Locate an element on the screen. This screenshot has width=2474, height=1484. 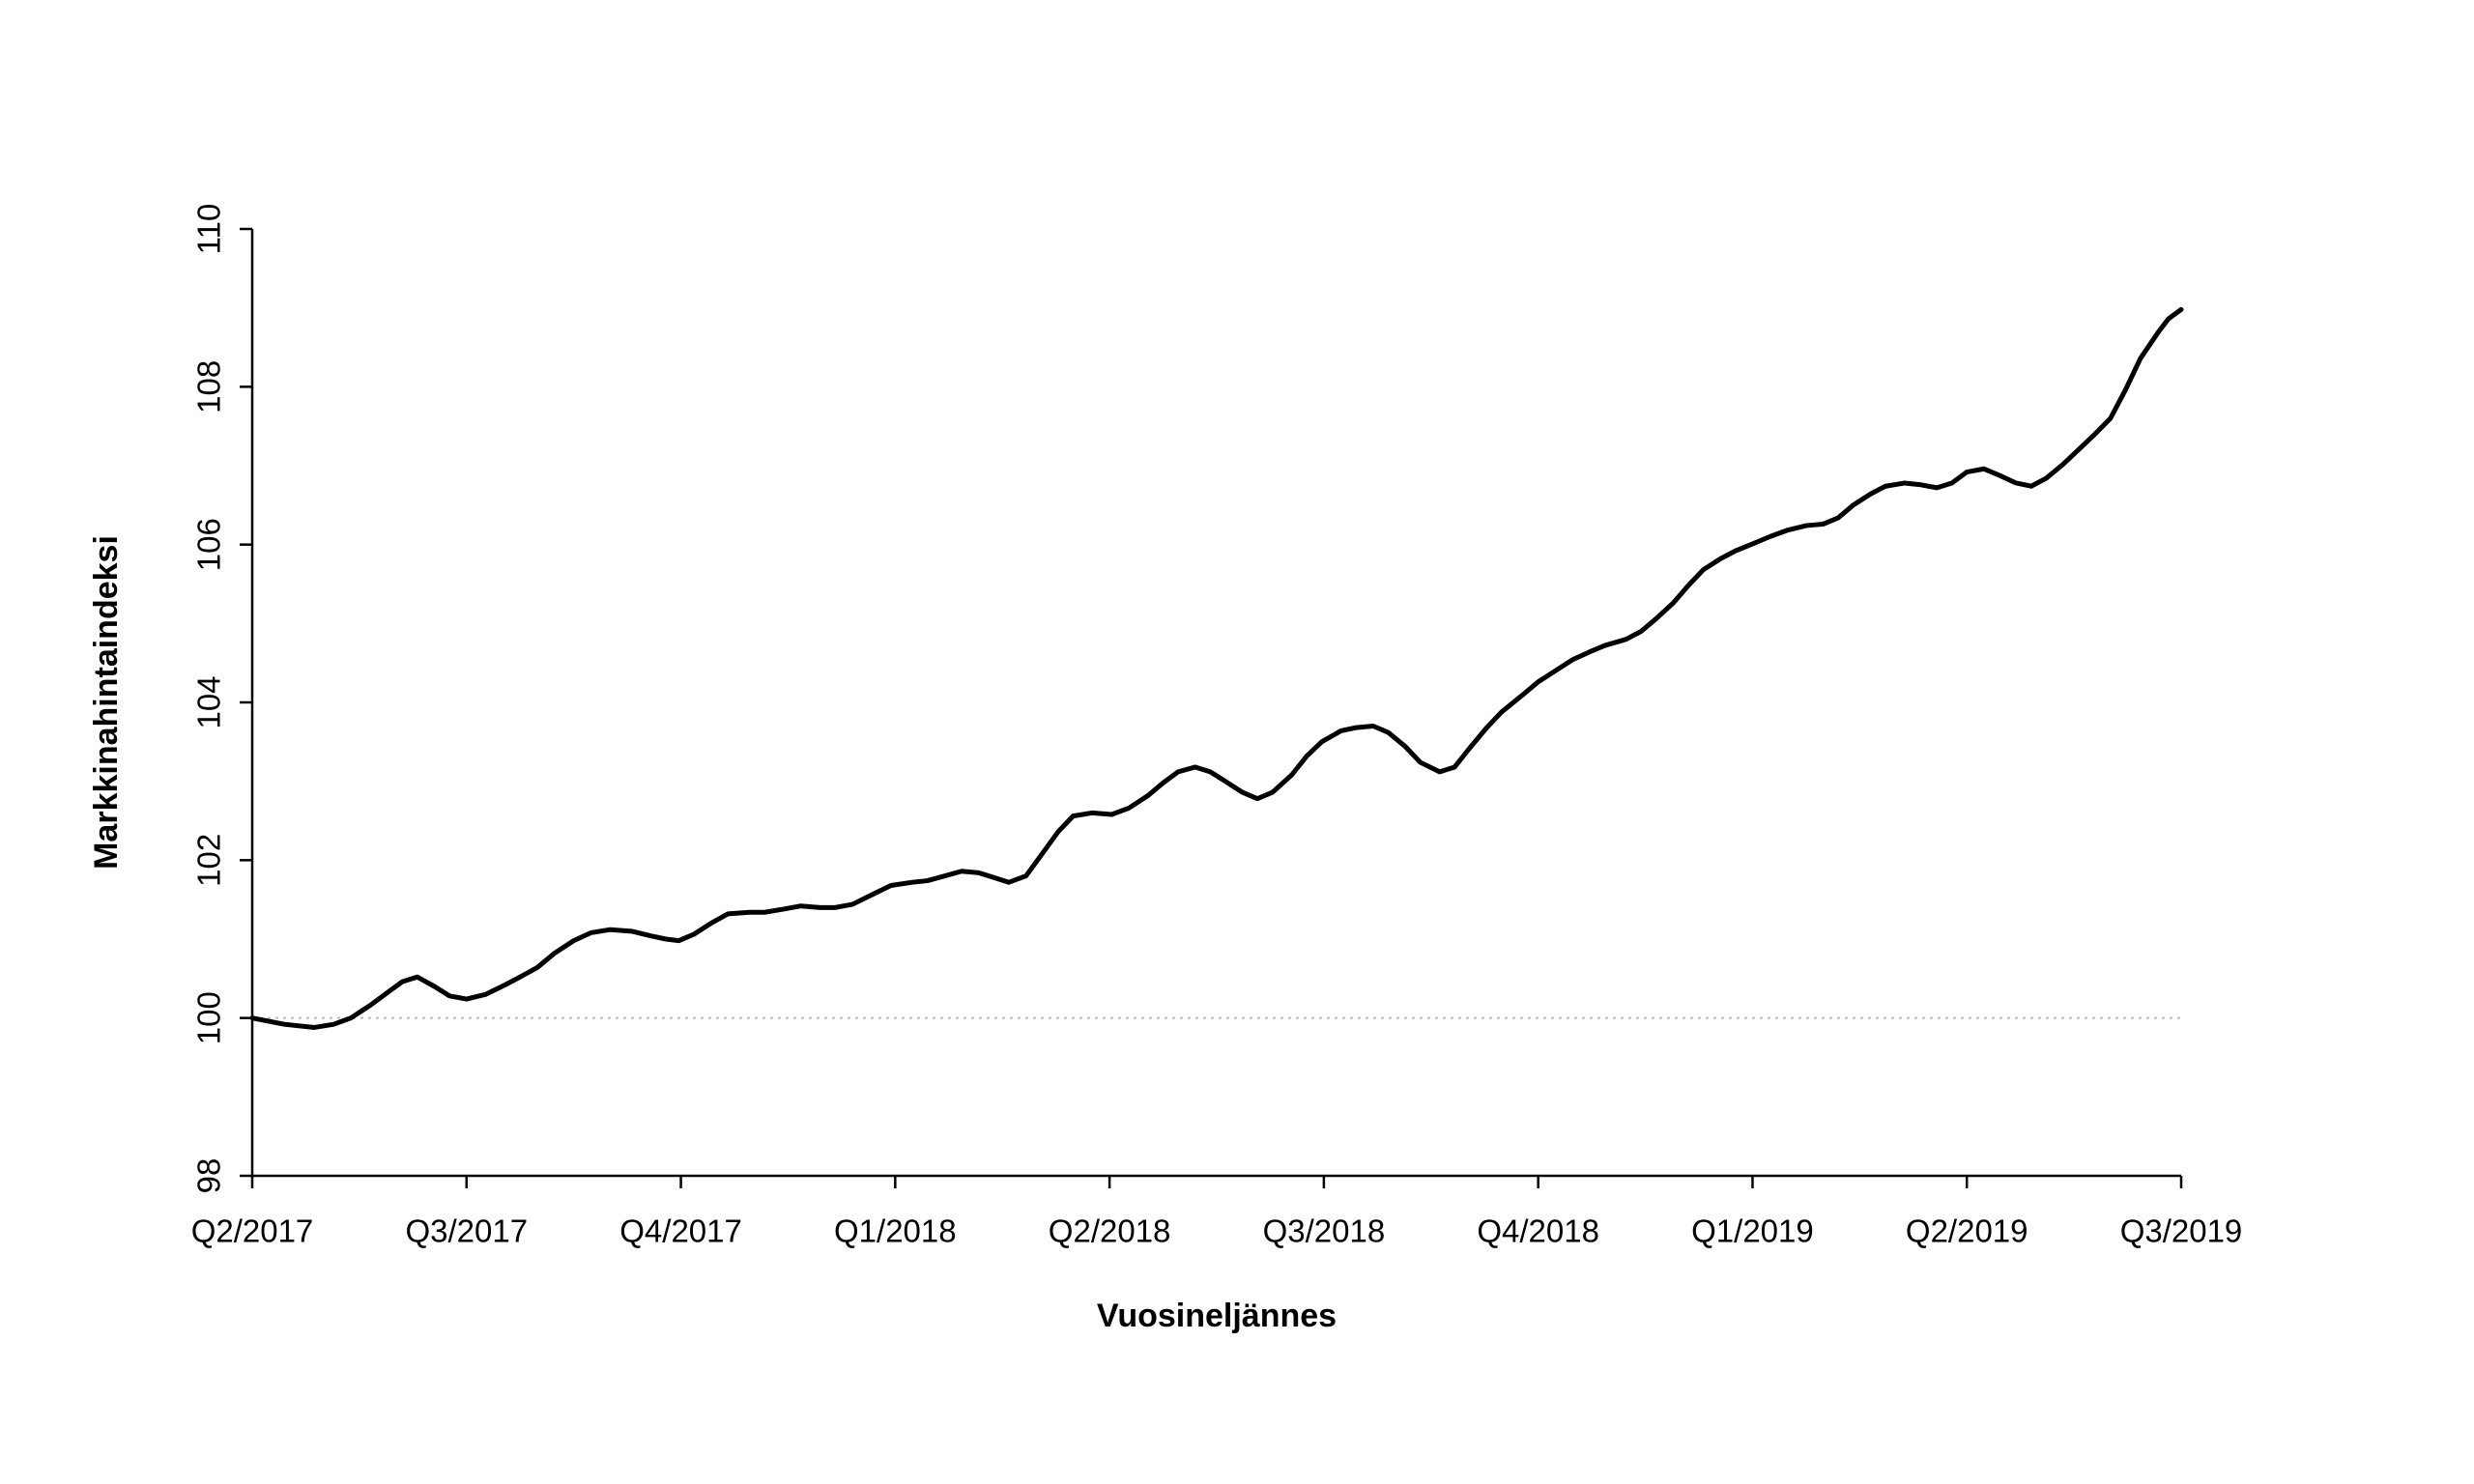
y-tick-label: 102 is located at coordinates (209, 861).